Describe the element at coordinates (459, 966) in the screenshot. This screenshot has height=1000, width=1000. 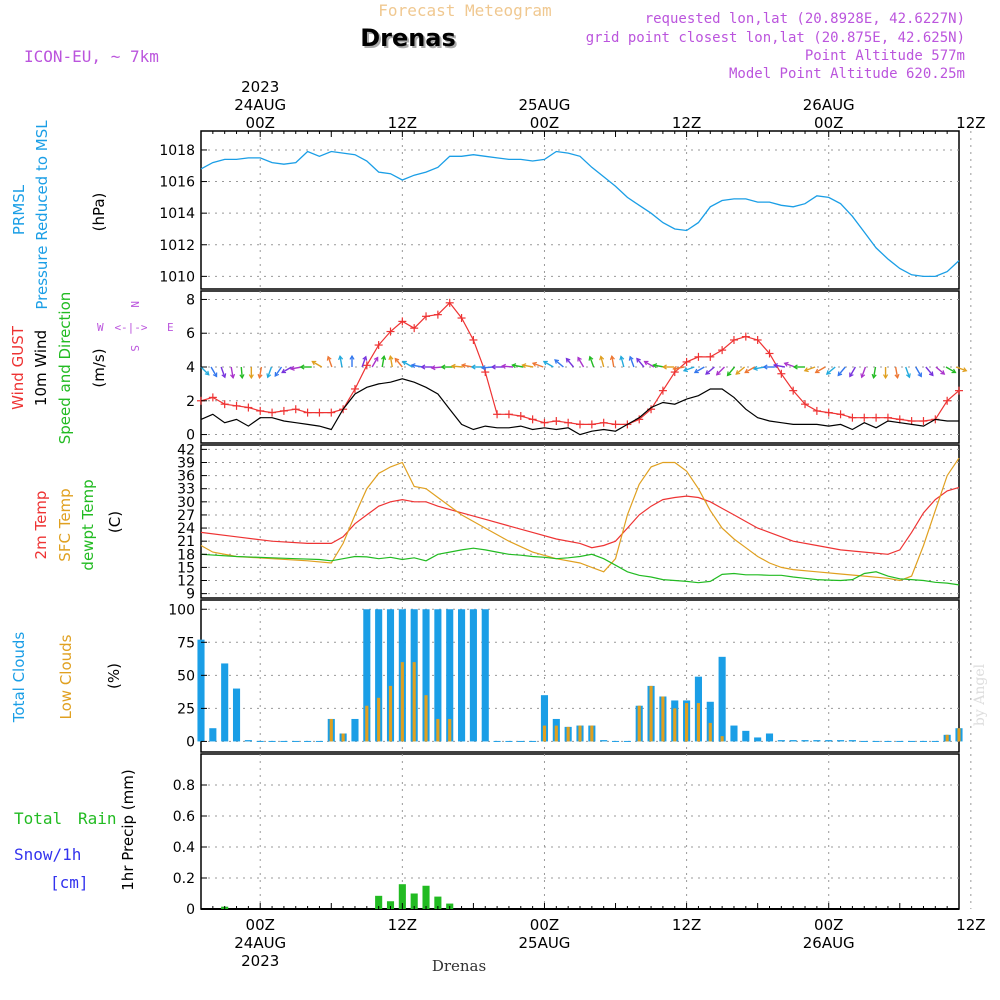
I see `footer-location: Drenas` at that location.